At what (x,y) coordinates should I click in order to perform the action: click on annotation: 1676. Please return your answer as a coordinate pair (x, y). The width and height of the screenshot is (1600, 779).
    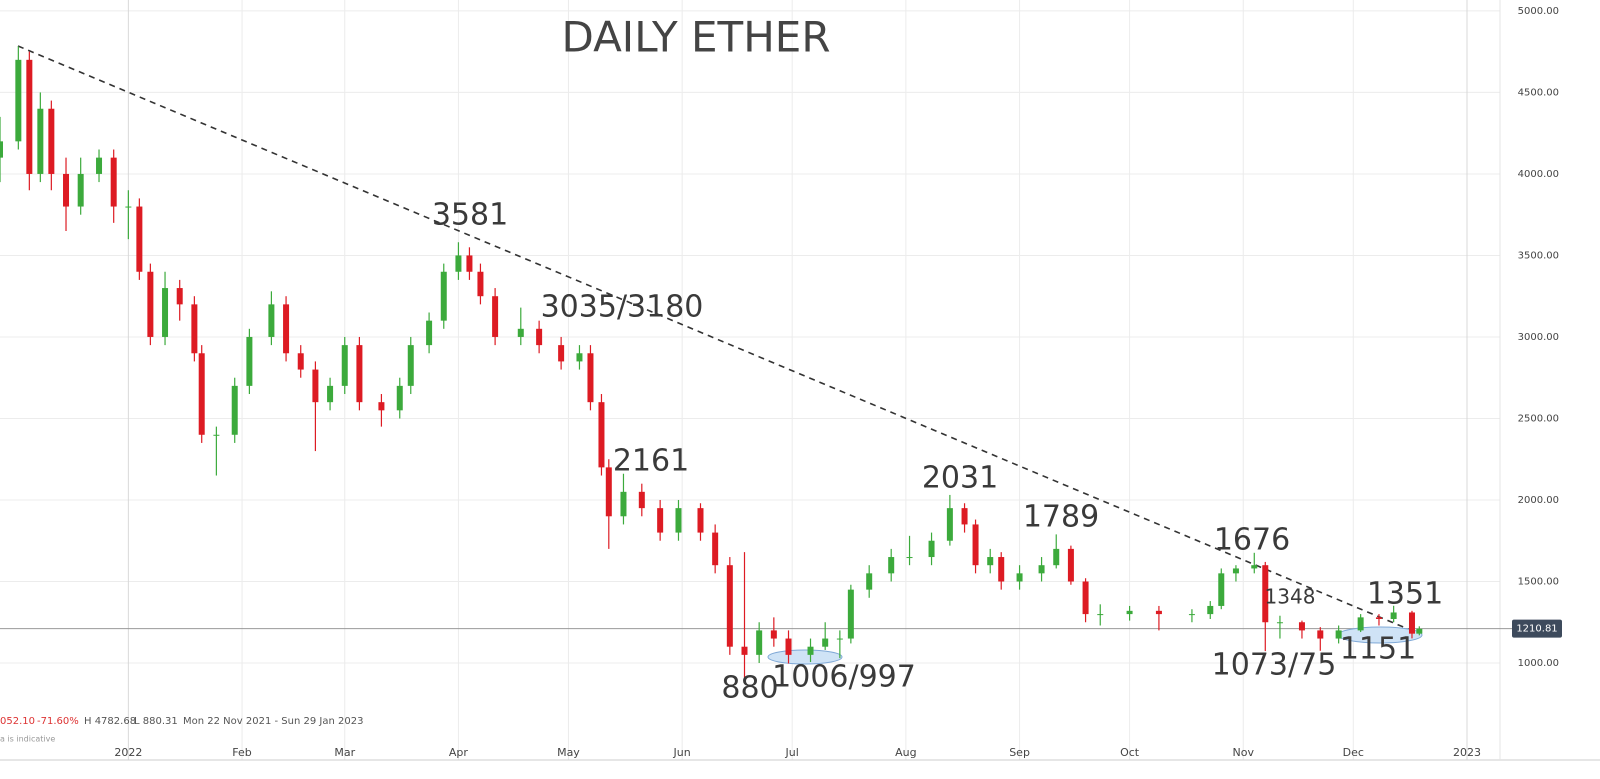
    Looking at the image, I should click on (1252, 540).